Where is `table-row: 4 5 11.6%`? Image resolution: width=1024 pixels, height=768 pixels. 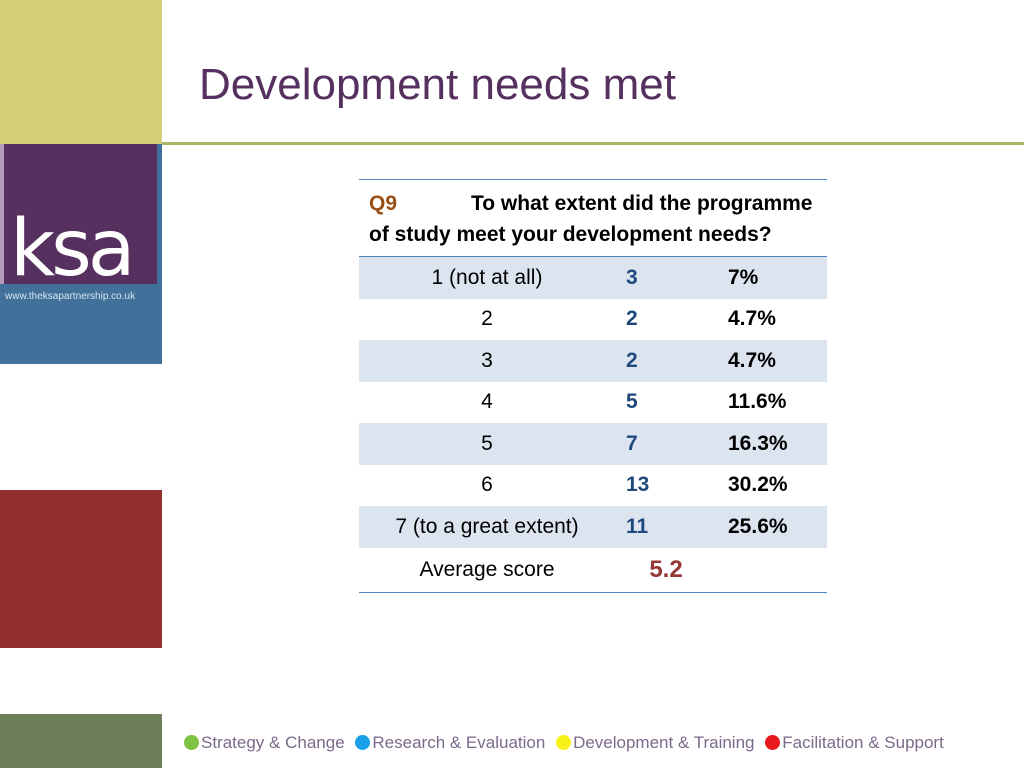
table-row: 4 5 11.6% is located at coordinates (593, 403).